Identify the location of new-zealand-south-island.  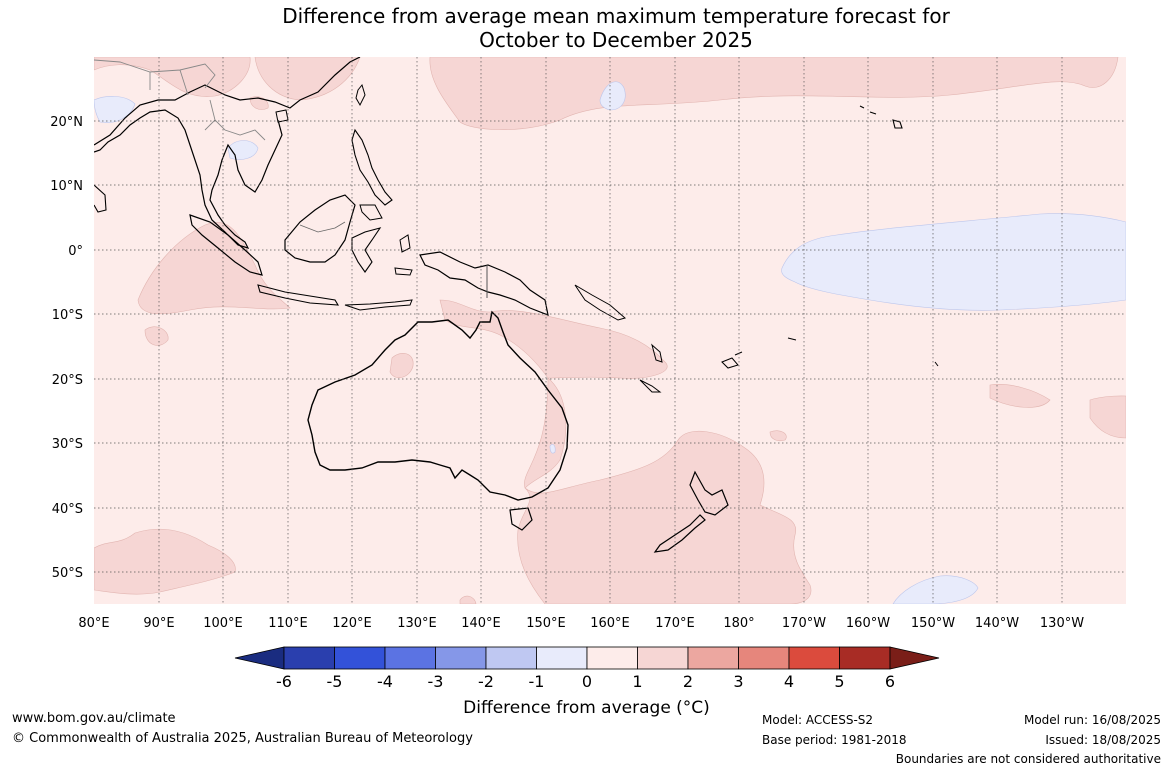
(679, 533).